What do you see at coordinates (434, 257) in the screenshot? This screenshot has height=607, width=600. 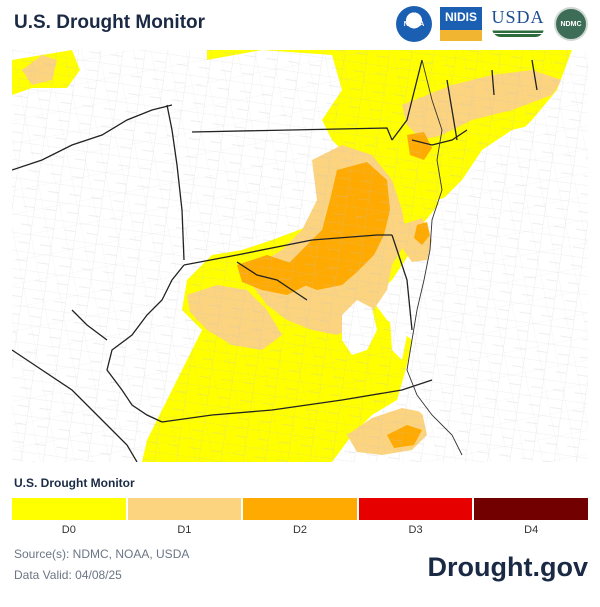 I see `coastline` at bounding box center [434, 257].